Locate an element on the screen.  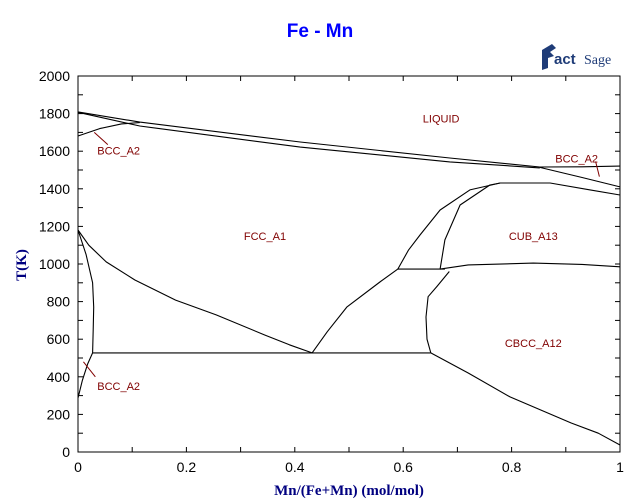
svg-text: act is located at coordinates (565, 59).